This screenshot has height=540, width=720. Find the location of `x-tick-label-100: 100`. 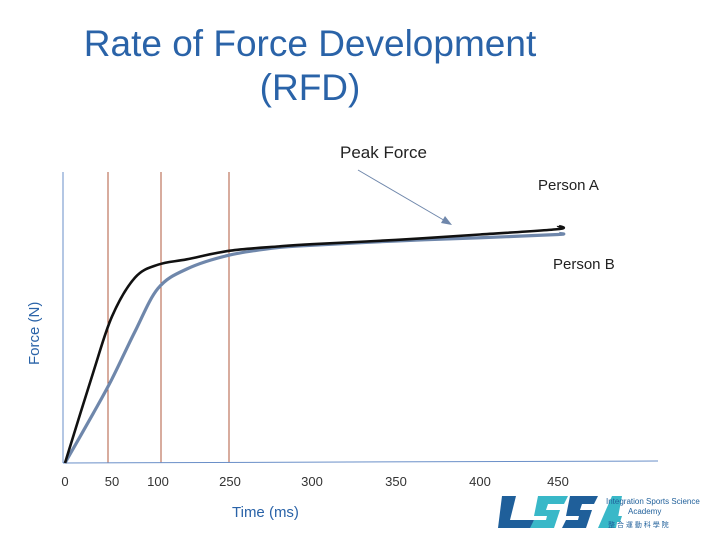

x-tick-label-100: 100 is located at coordinates (158, 481).